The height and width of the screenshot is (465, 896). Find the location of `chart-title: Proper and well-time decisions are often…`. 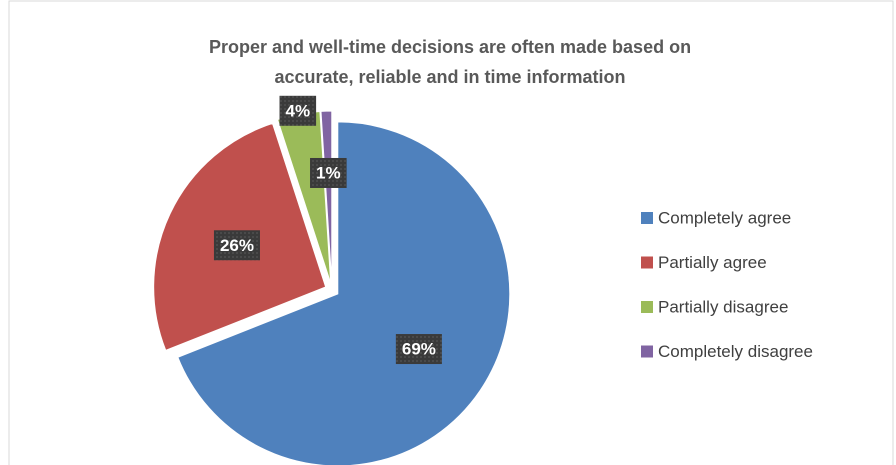

chart-title: Proper and well-time decisions are often… is located at coordinates (450, 47).